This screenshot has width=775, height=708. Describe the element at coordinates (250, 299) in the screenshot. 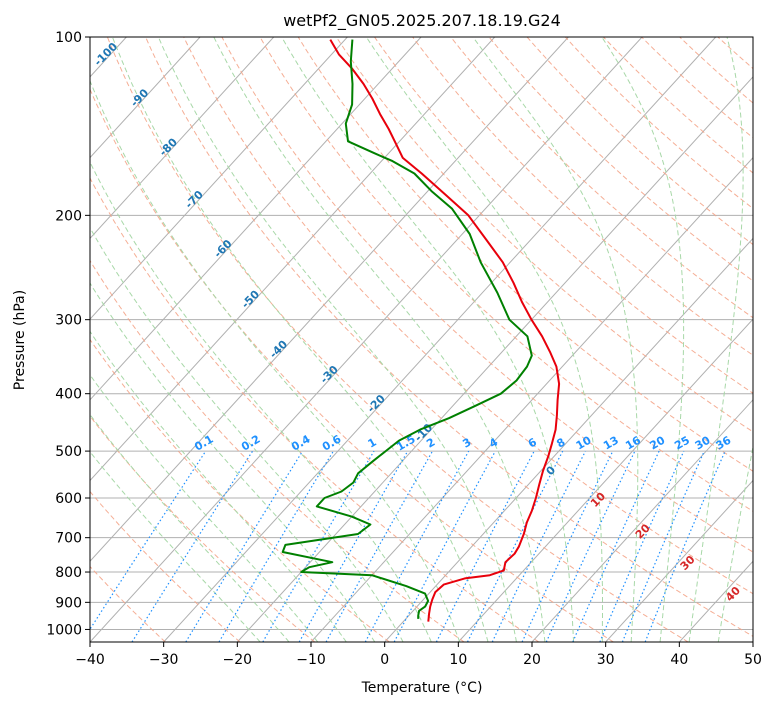

I see `dry-adiabat-label: -50` at that location.